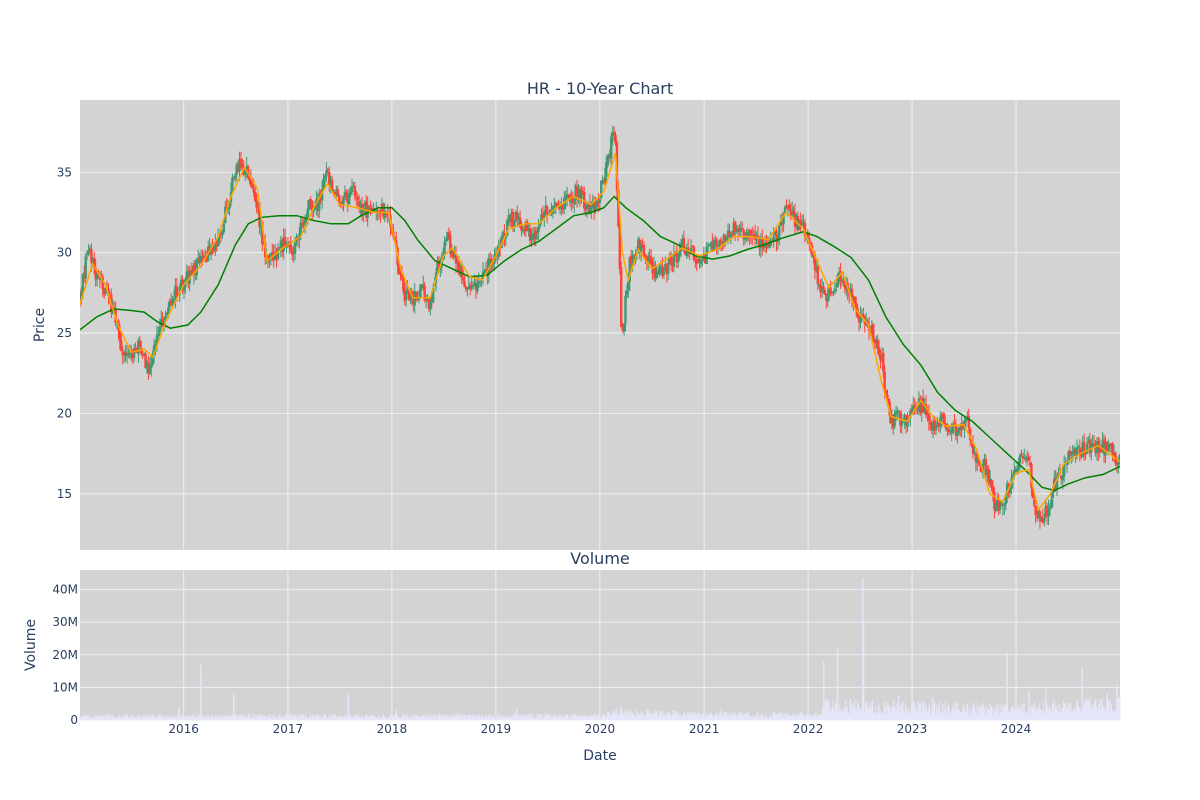 The width and height of the screenshot is (1200, 800). I want to click on volume-y-tick-label: 30M, so click(65, 622).